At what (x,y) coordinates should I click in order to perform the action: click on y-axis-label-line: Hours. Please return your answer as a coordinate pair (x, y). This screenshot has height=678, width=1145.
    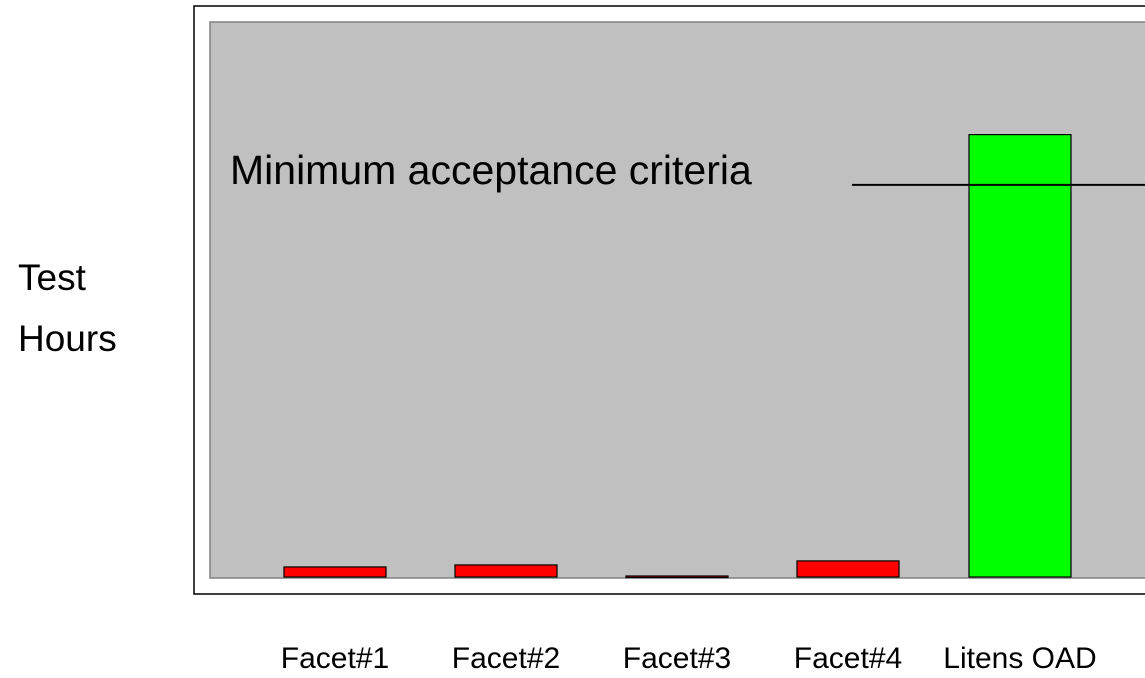
    Looking at the image, I should click on (67, 338).